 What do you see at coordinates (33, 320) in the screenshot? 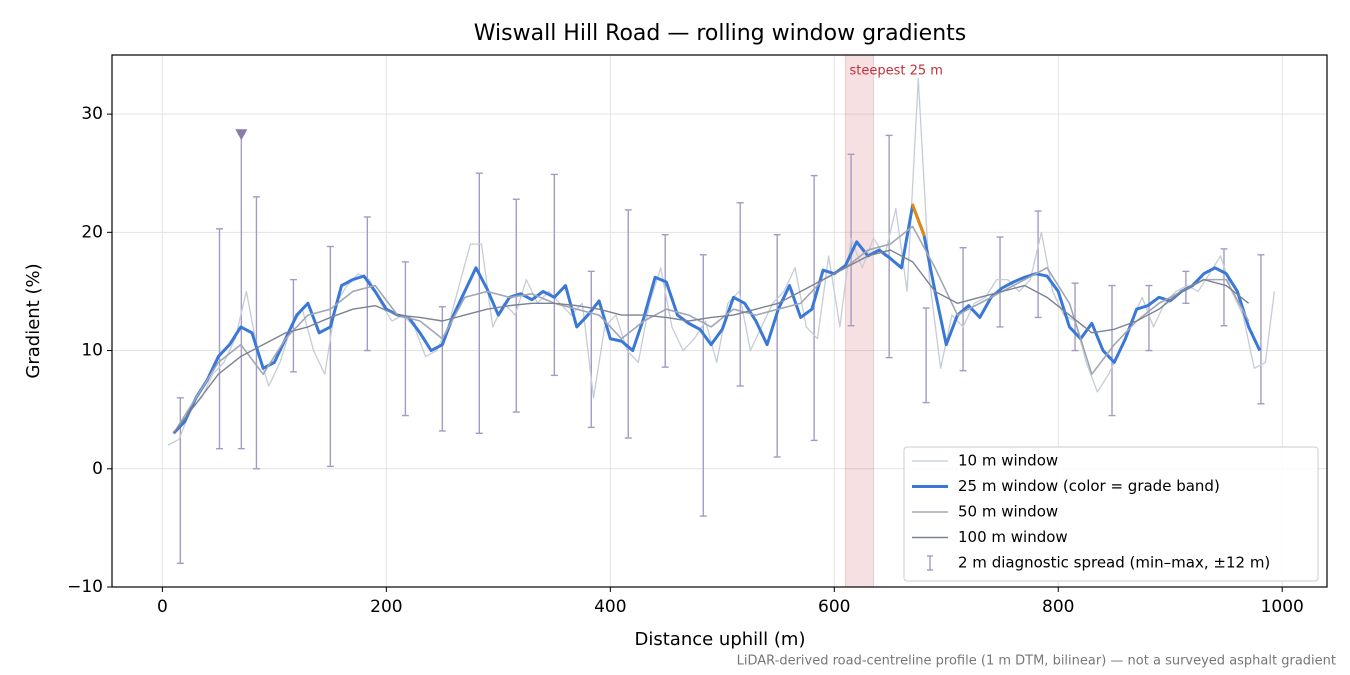
I see `y-axis-label: Gradient (%)` at bounding box center [33, 320].